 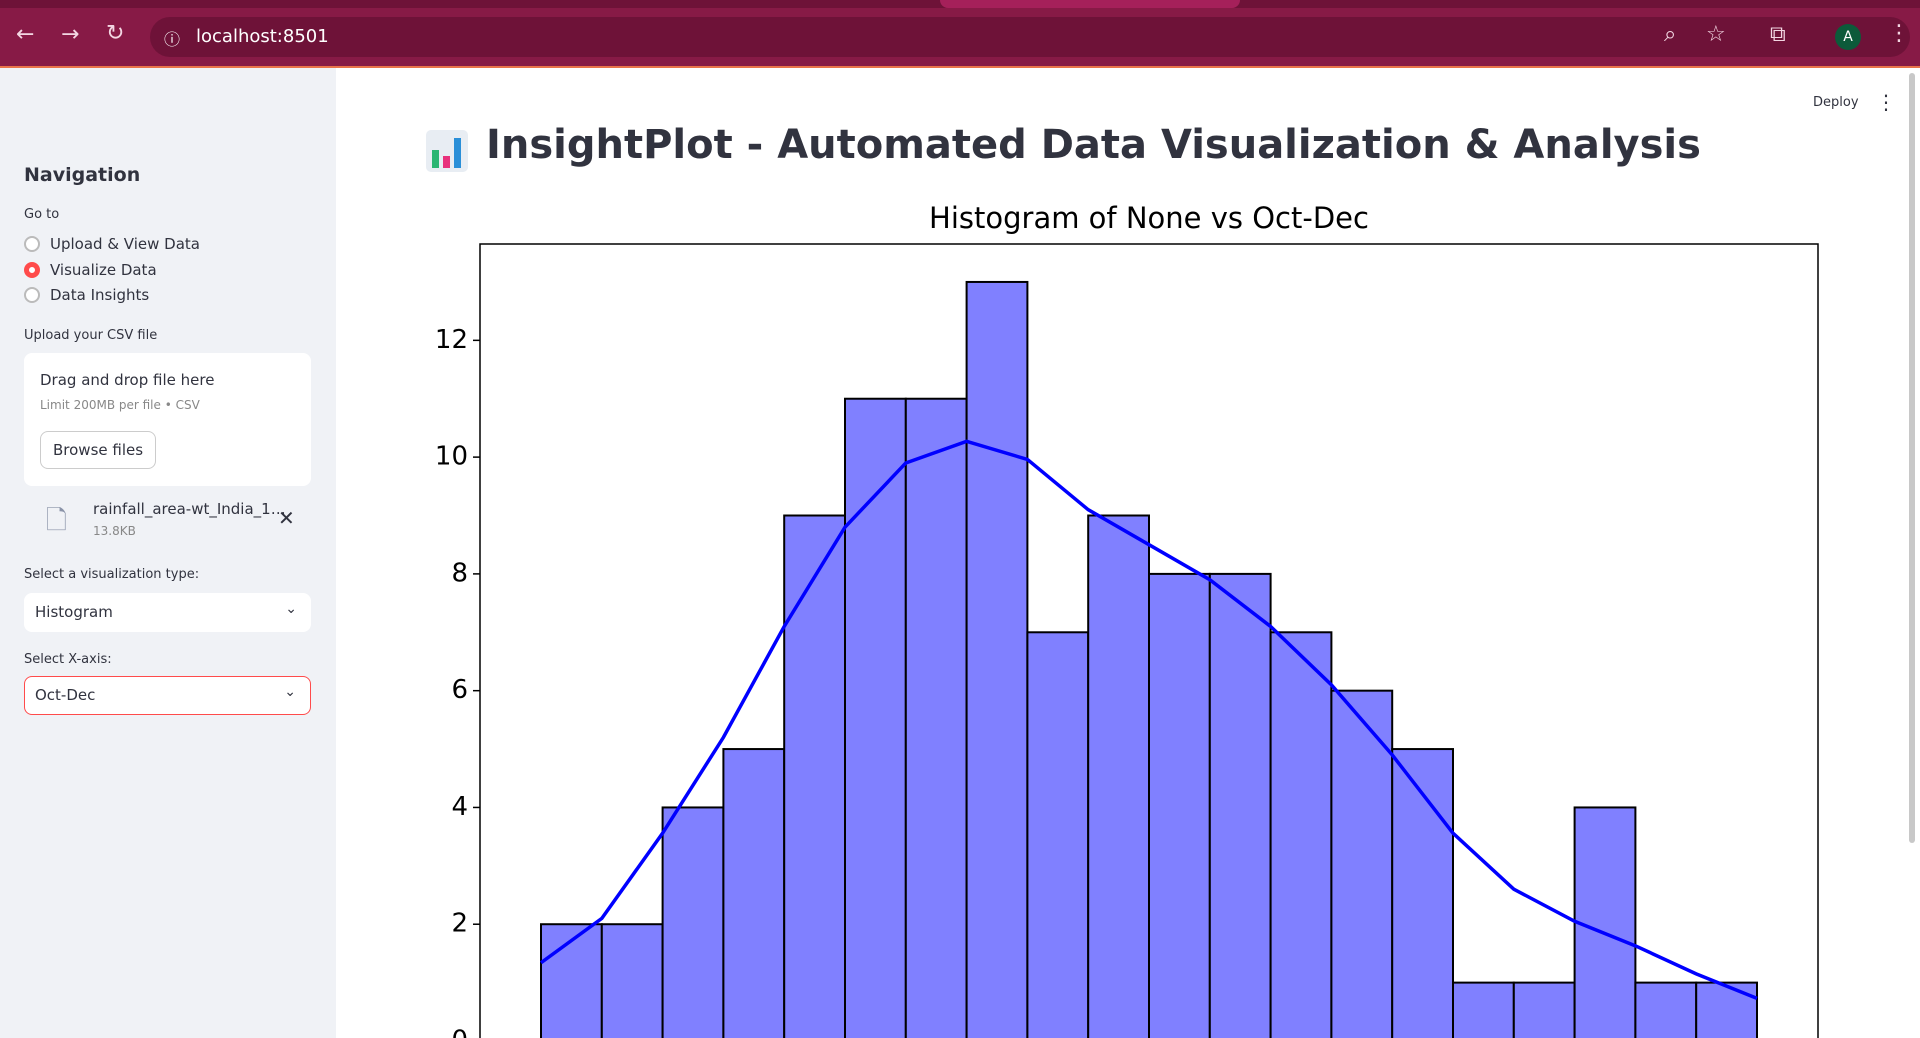 What do you see at coordinates (459, 690) in the screenshot?
I see `y-tick-label: 6` at bounding box center [459, 690].